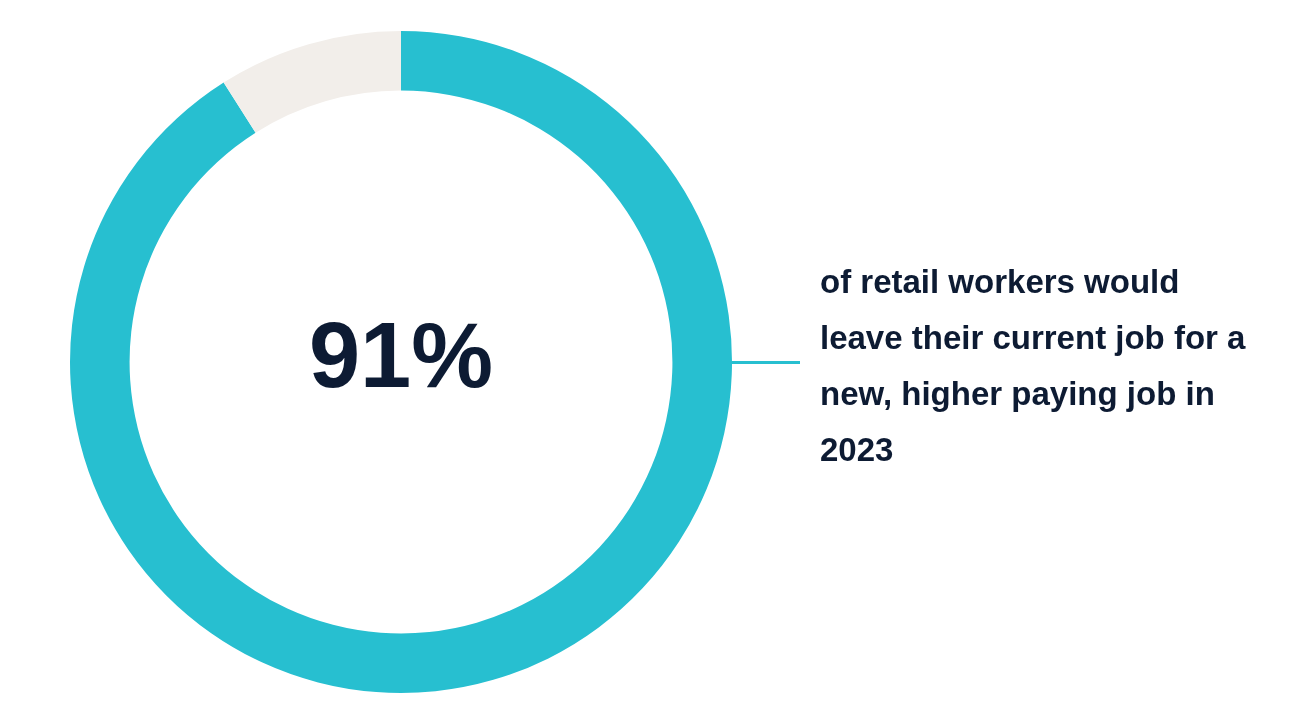 The height and width of the screenshot is (724, 1300). Describe the element at coordinates (1033, 366) in the screenshot. I see `text: of retail workers would leave their current job for a new, higher paying job in 2023` at that location.